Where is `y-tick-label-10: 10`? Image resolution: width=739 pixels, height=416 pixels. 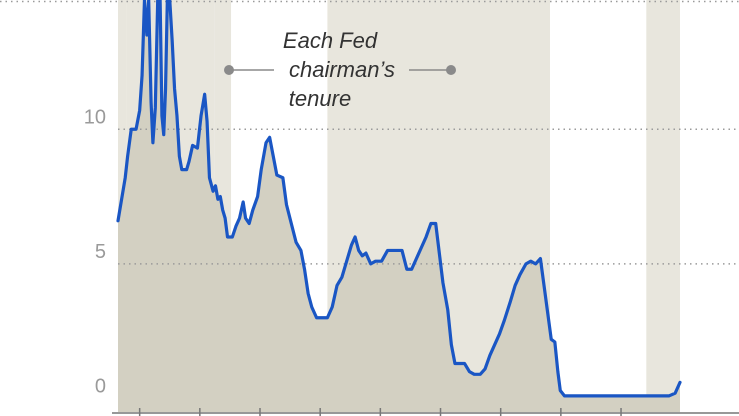 y-tick-label-10: 10 is located at coordinates (95, 117).